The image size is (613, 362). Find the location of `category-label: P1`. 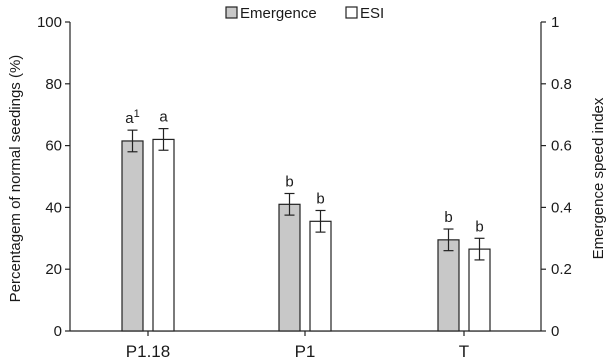

category-label: P1 is located at coordinates (305, 351).